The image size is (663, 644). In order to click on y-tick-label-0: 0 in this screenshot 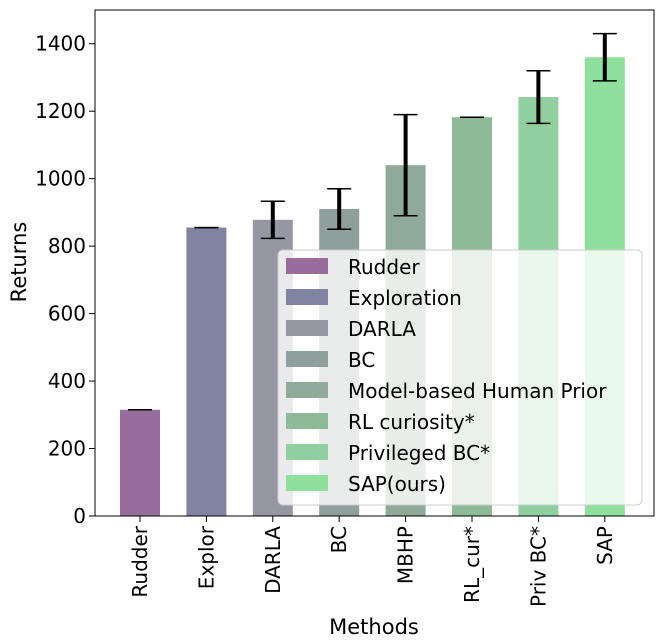, I will do `click(79, 516)`.